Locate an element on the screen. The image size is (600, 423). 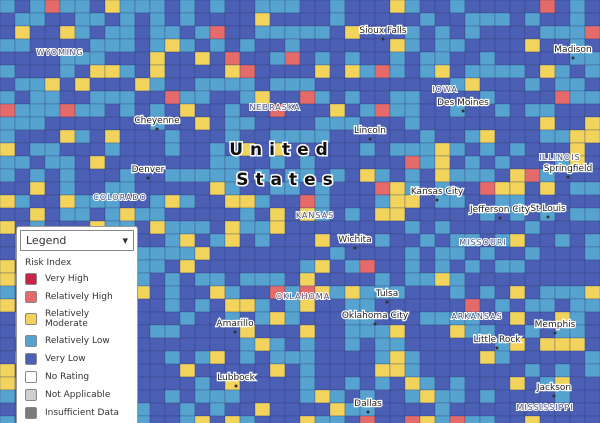
legend-toggle: Legend ▾ is located at coordinates (77, 240).